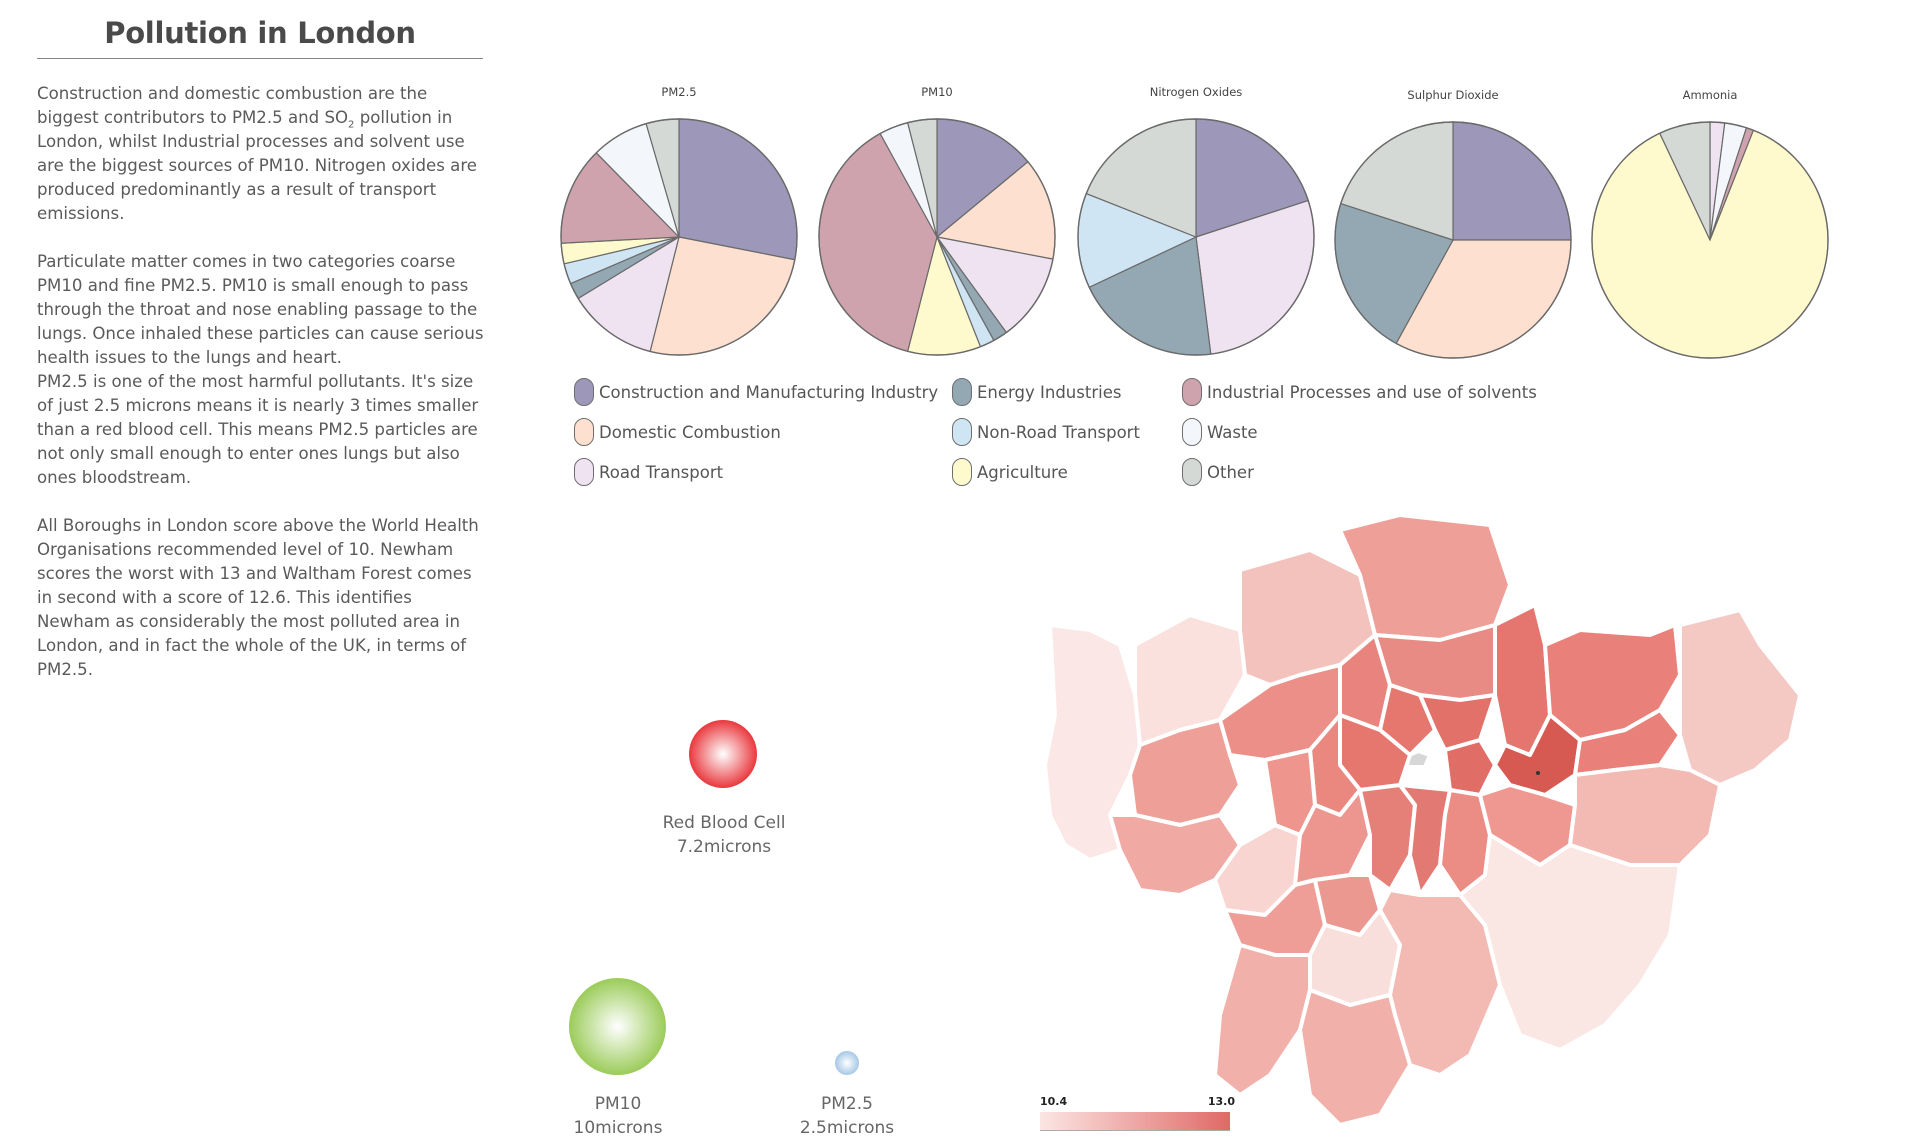  What do you see at coordinates (1185, 772) in the screenshot?
I see `borough-ealing` at bounding box center [1185, 772].